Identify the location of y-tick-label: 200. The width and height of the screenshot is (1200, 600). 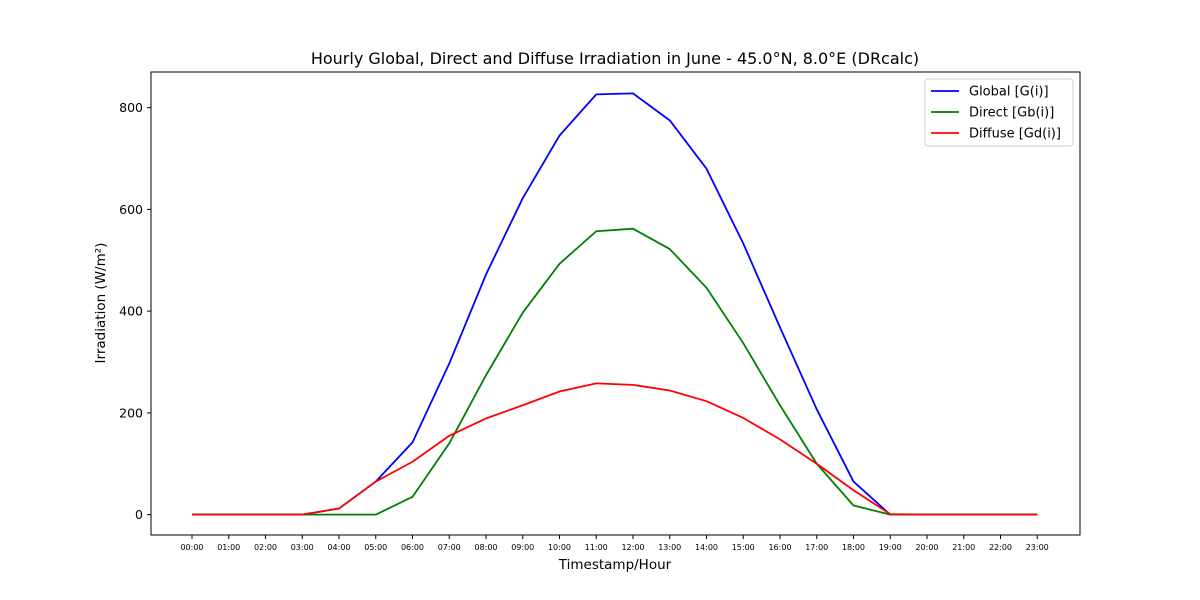
(131, 412).